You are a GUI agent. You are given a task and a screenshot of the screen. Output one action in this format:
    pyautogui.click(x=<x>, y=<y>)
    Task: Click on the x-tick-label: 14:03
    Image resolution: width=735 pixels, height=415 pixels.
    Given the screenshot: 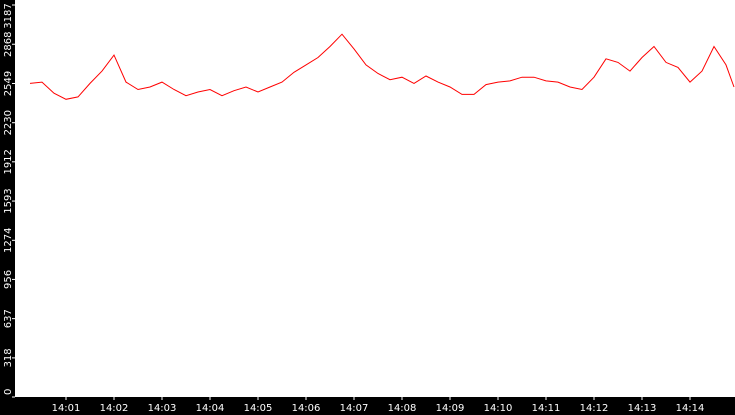 What is the action you would take?
    pyautogui.click(x=162, y=408)
    